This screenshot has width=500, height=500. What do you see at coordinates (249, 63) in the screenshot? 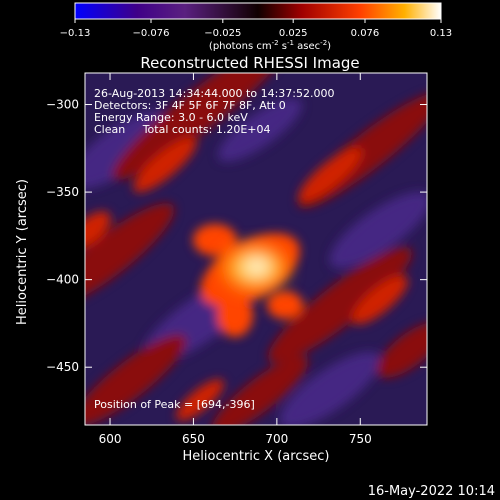
I see `chart-title: Reconstructed RHESSI Image` at bounding box center [249, 63].